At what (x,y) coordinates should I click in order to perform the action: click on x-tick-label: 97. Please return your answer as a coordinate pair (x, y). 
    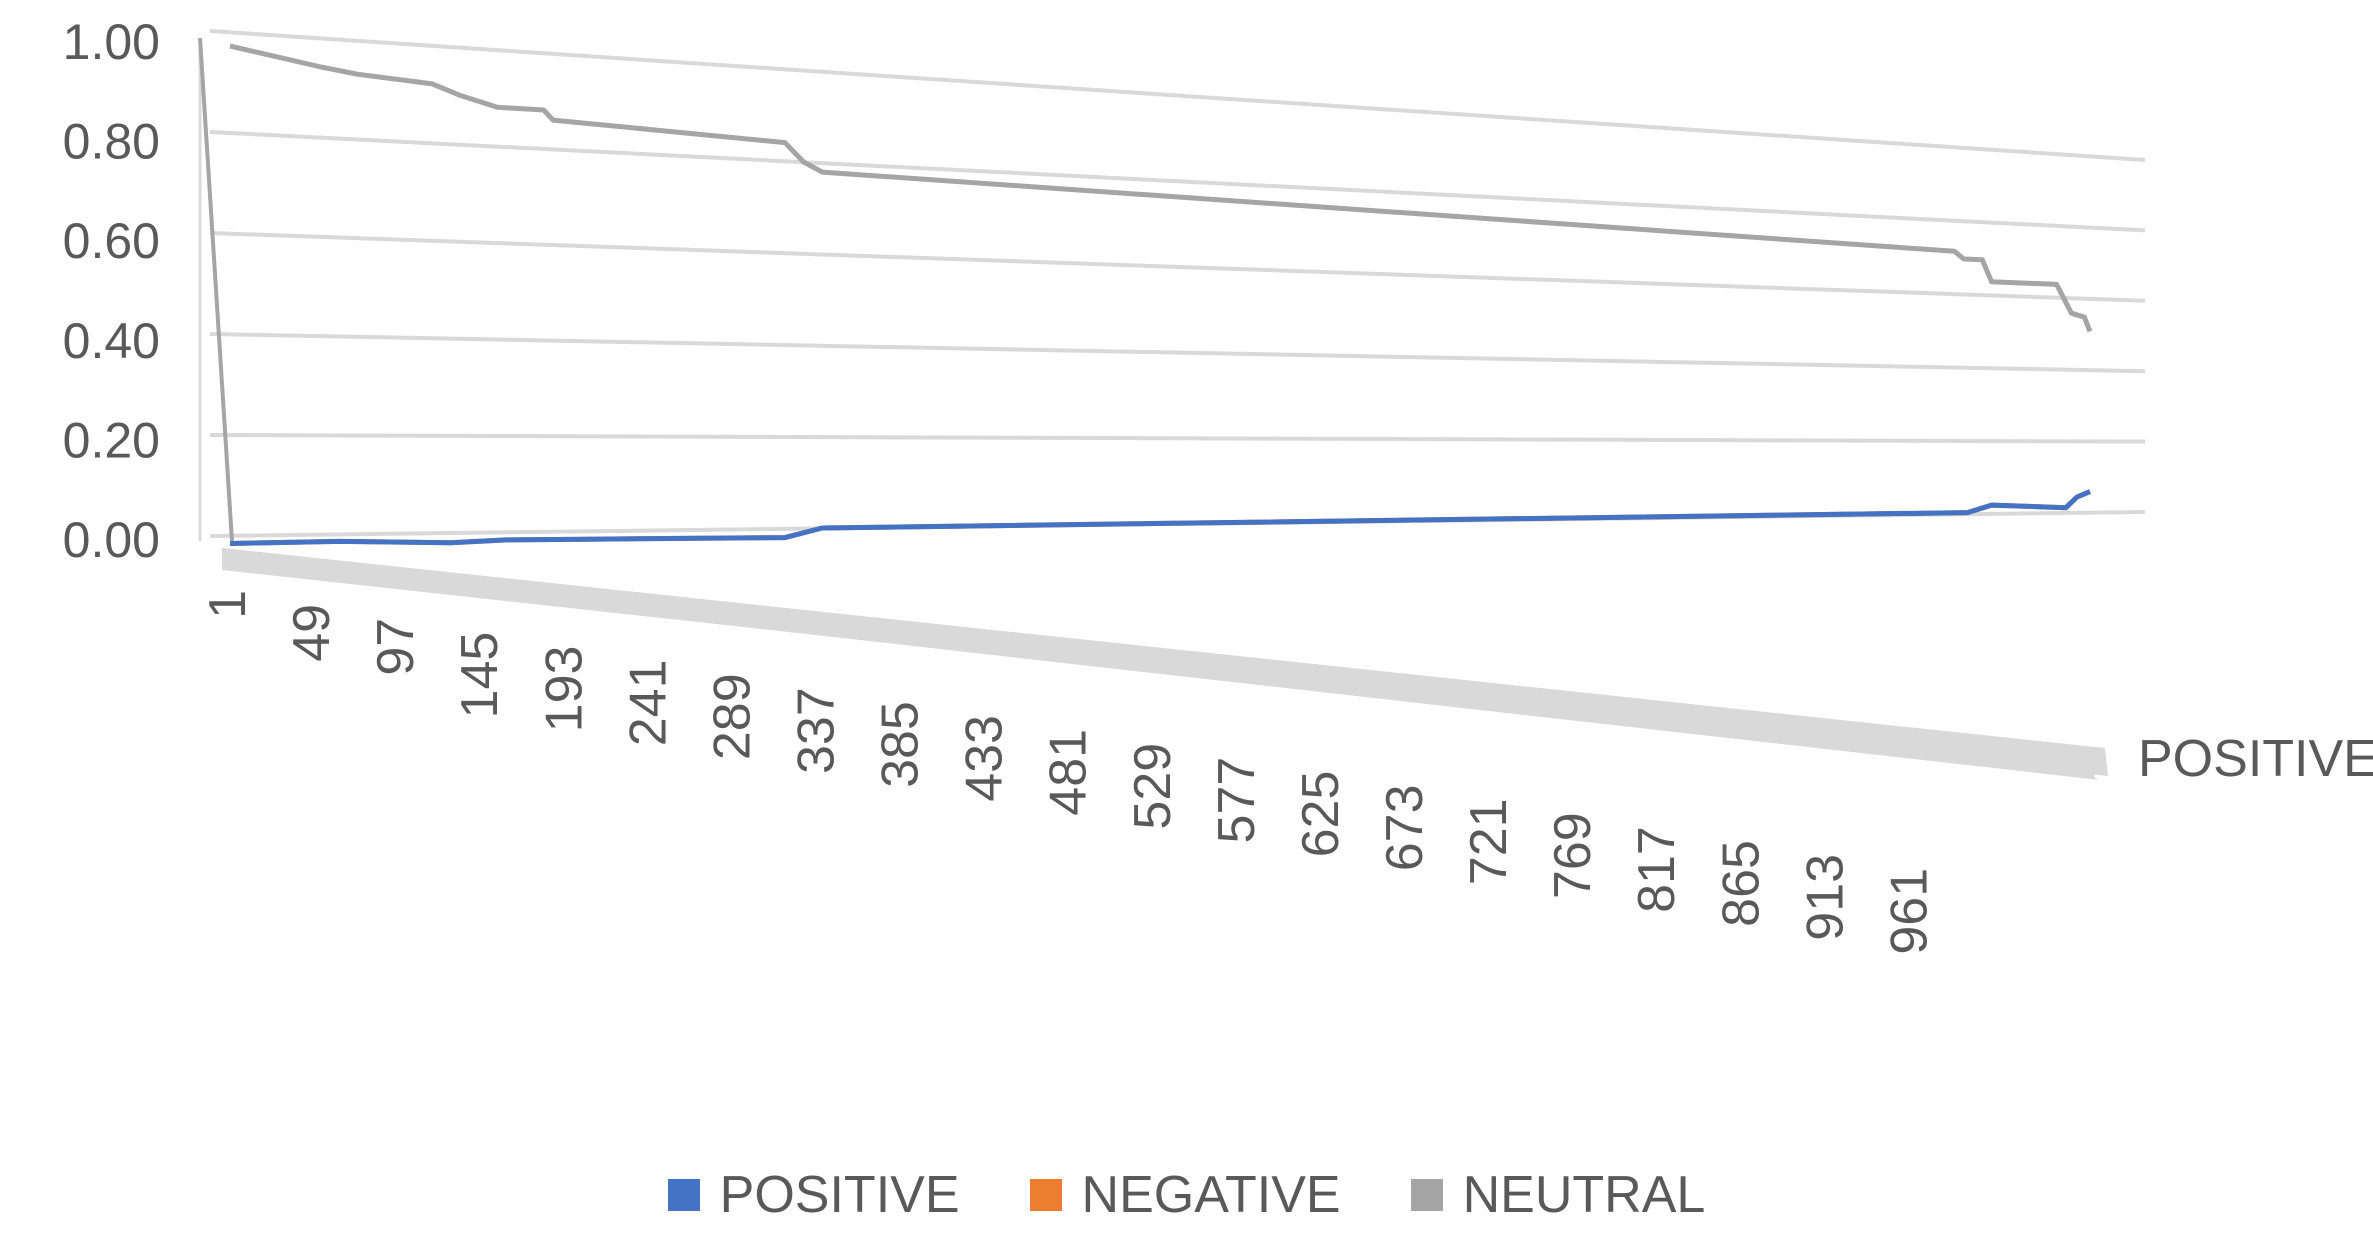
    Looking at the image, I should click on (396, 647).